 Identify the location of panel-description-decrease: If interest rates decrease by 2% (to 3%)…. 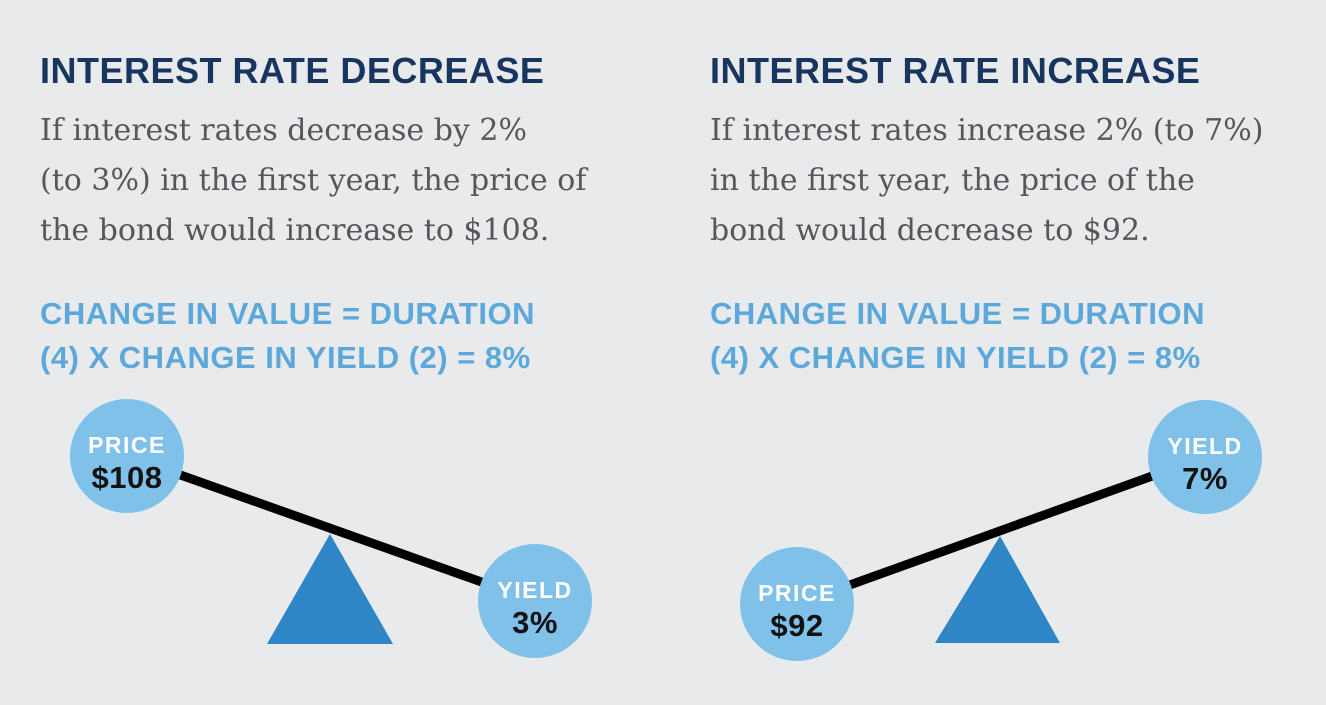
(313, 181).